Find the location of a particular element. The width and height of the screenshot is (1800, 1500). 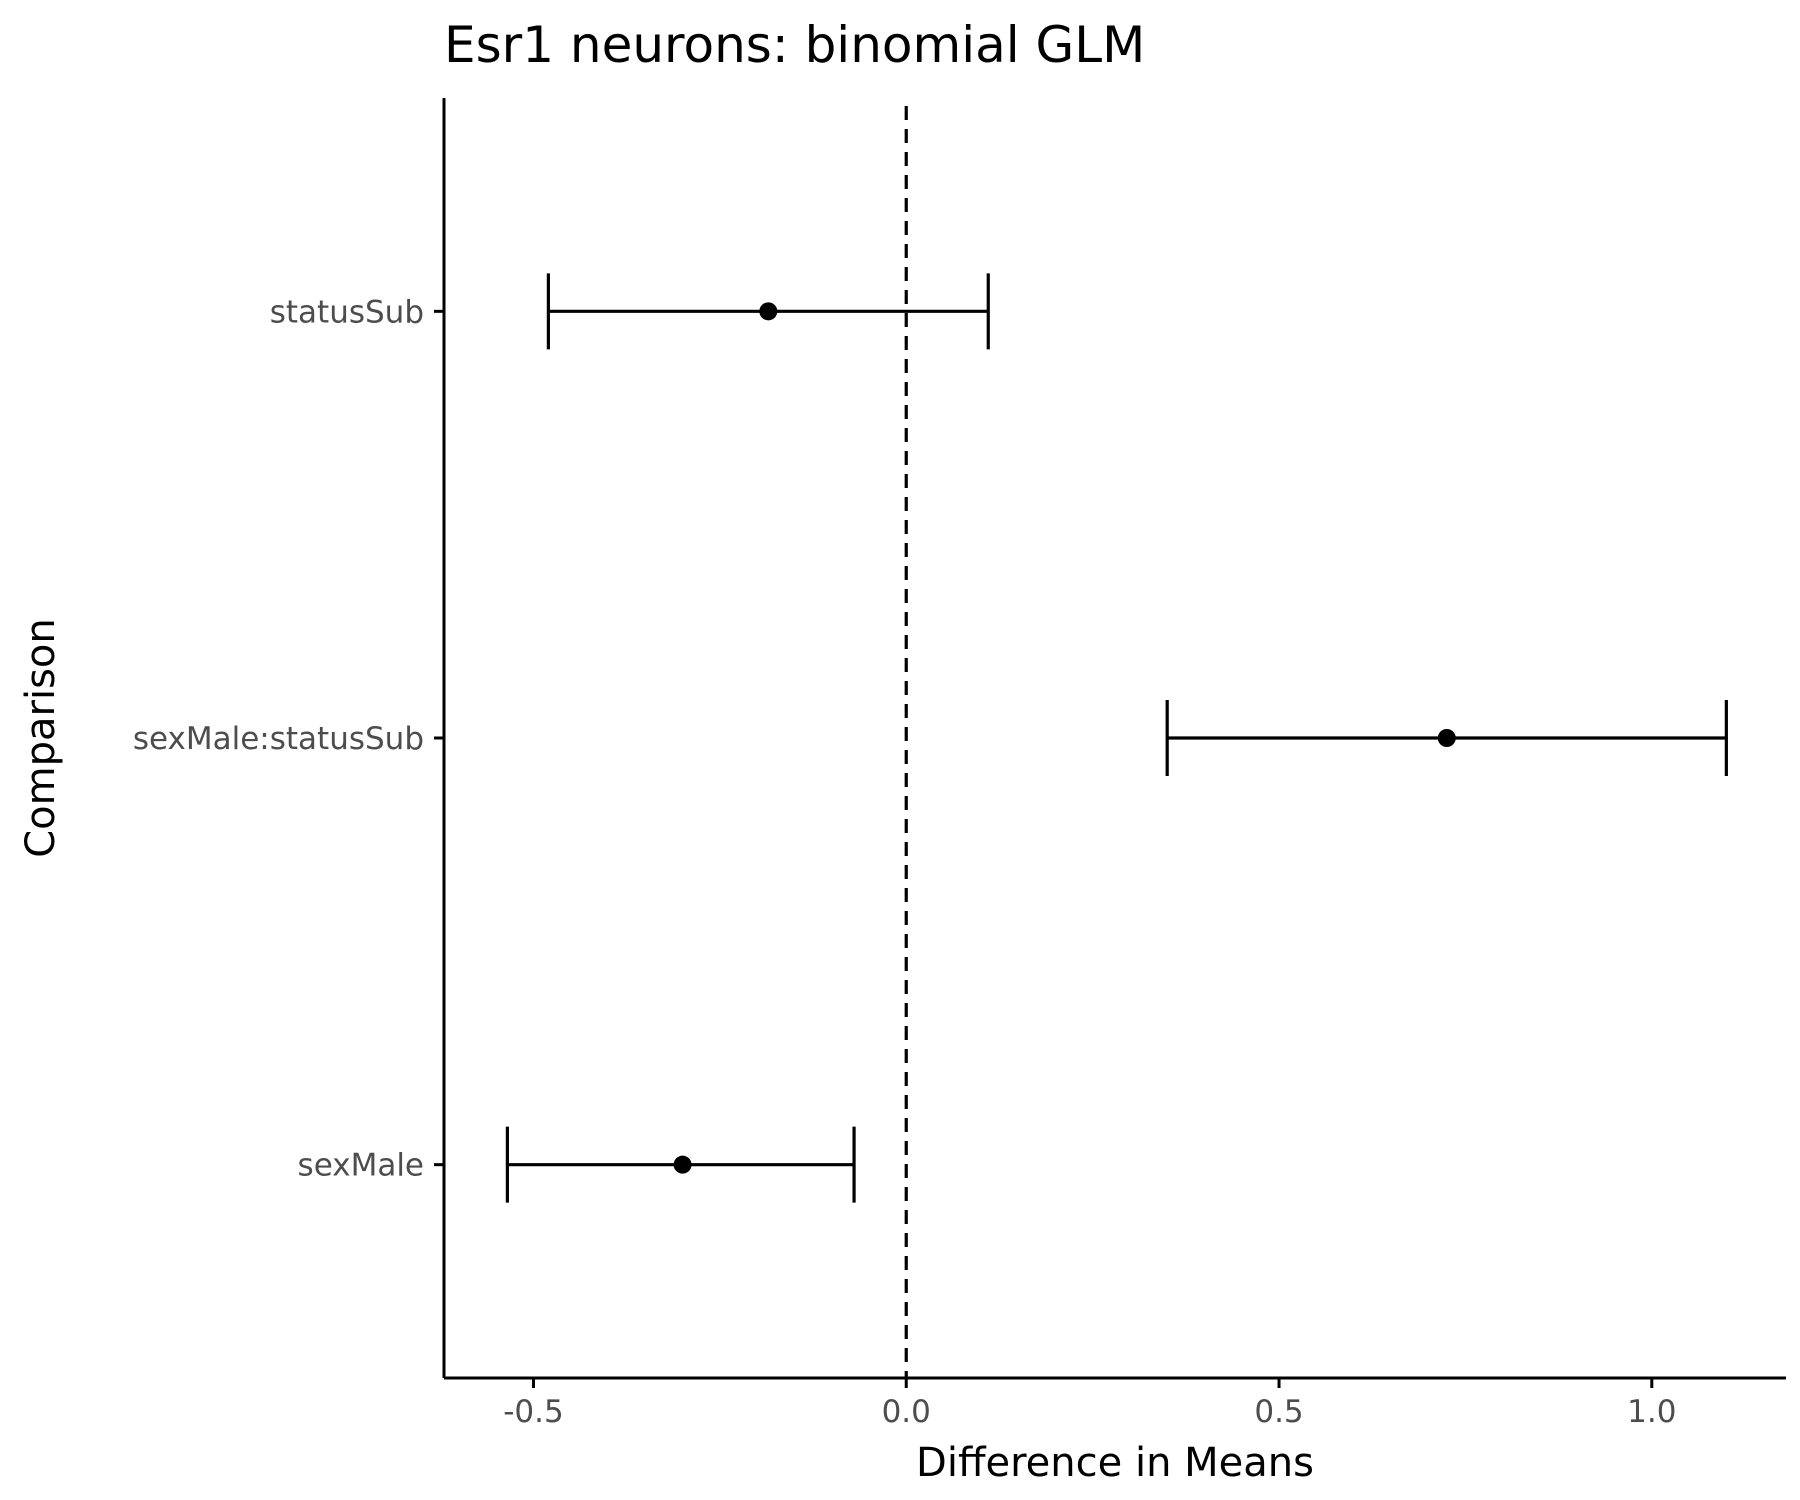

y-tick-label: sexMale is located at coordinates (361, 1166).